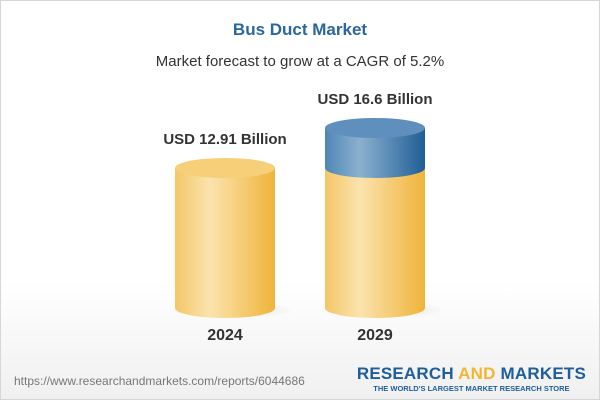 The height and width of the screenshot is (400, 600). What do you see at coordinates (225, 168) in the screenshot?
I see `cylinder-top-2024` at bounding box center [225, 168].